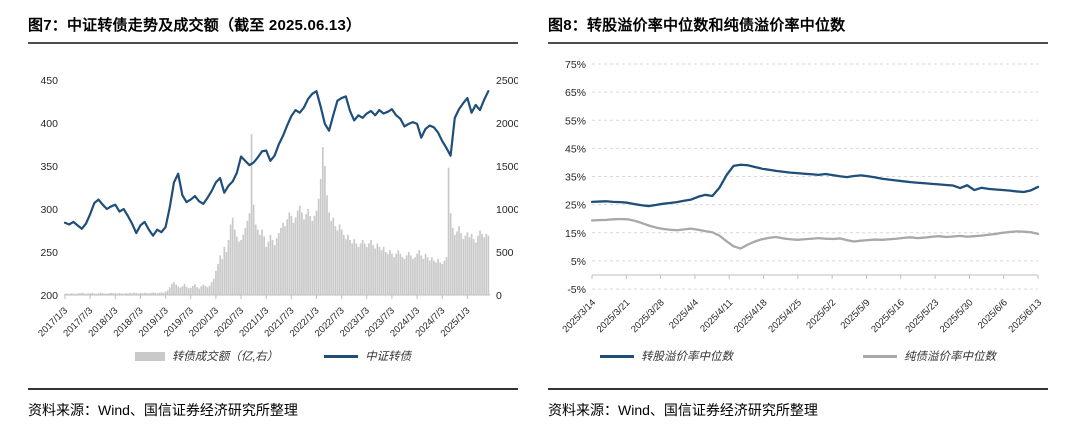 The width and height of the screenshot is (1080, 440). Describe the element at coordinates (683, 410) in the screenshot. I see `figure8-source: 资料来源：Wind、国信证券经济研究所整理` at that location.